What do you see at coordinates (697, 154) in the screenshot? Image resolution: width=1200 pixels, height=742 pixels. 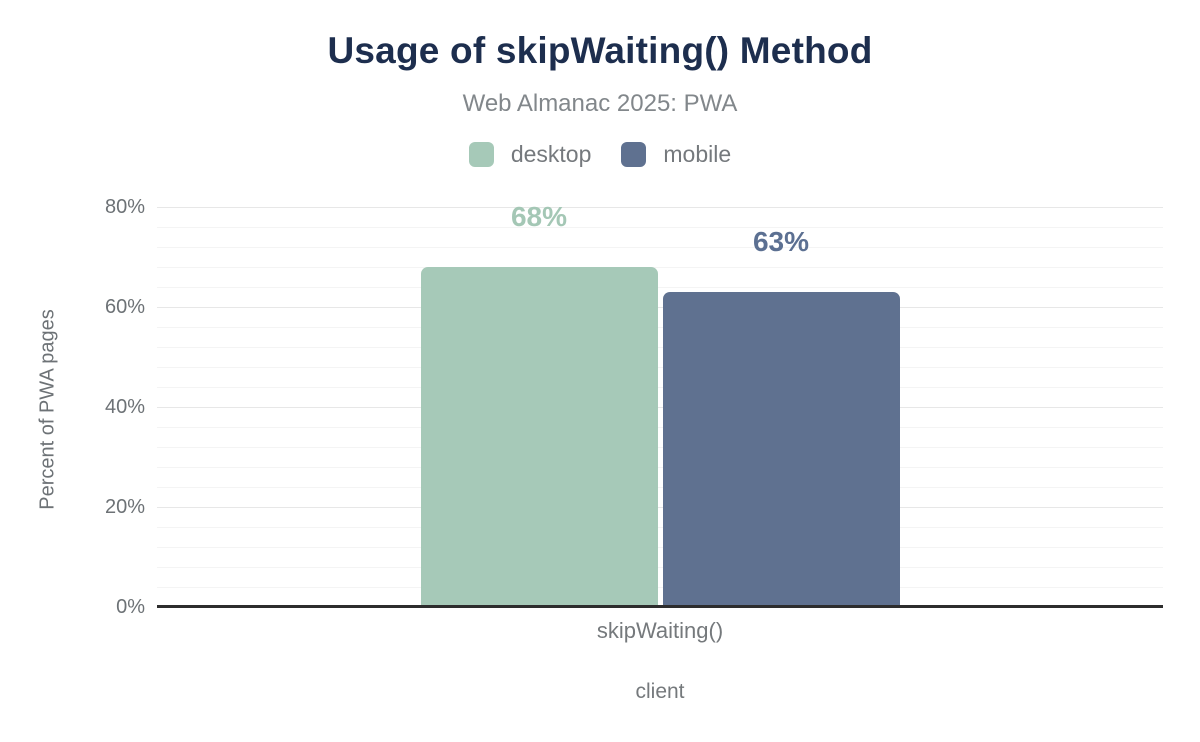 I see `legend-label-mobile: mobile` at bounding box center [697, 154].